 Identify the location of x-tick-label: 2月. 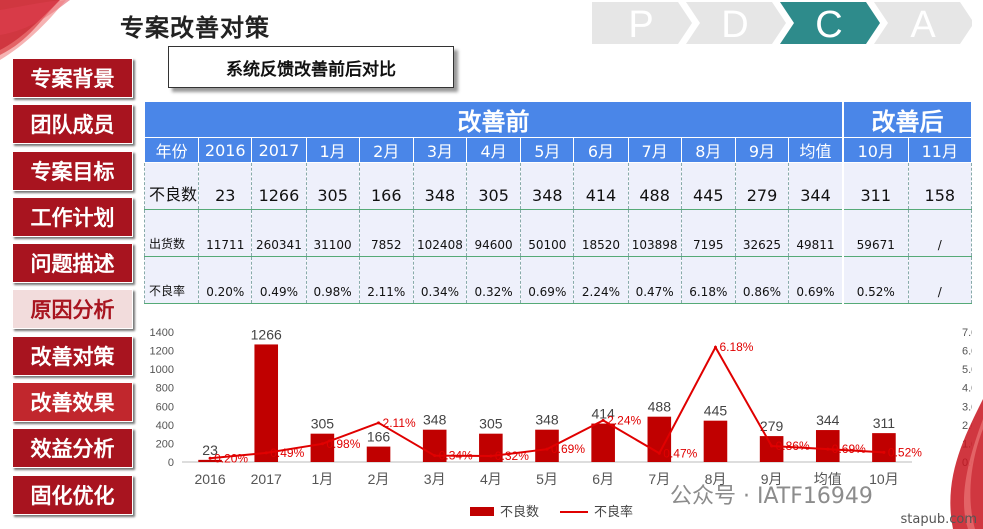
(379, 479).